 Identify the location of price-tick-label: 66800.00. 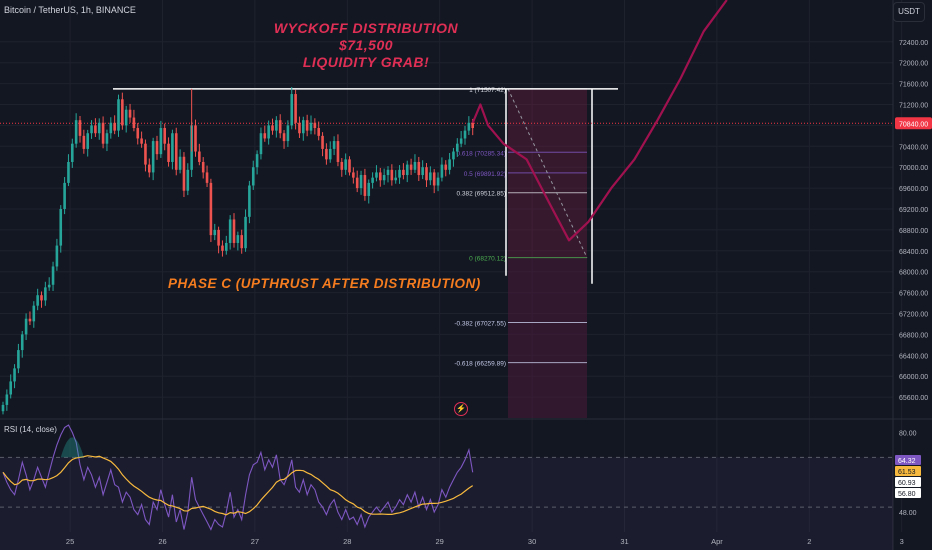
(913, 335).